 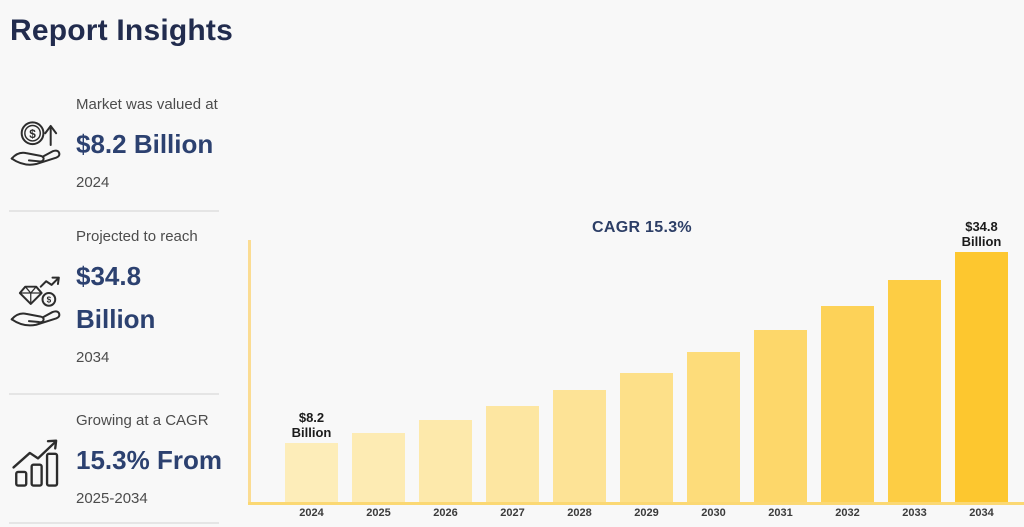 I want to click on x-tick-label: 2024, so click(x=311, y=513).